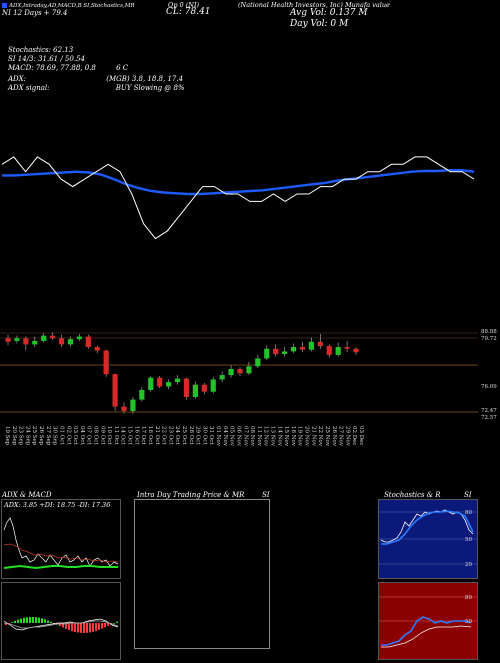  Describe the element at coordinates (123, 435) in the screenshot. I see `date-tick: 14 Oct` at that location.